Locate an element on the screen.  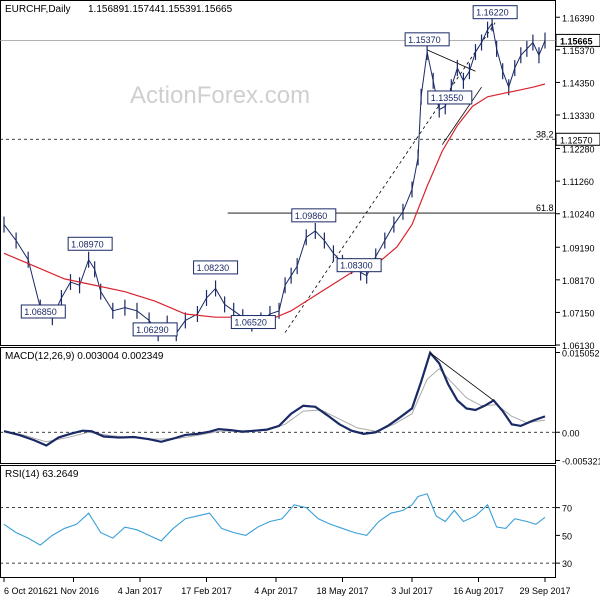
price-annotation: 1.08300 is located at coordinates (356, 266).